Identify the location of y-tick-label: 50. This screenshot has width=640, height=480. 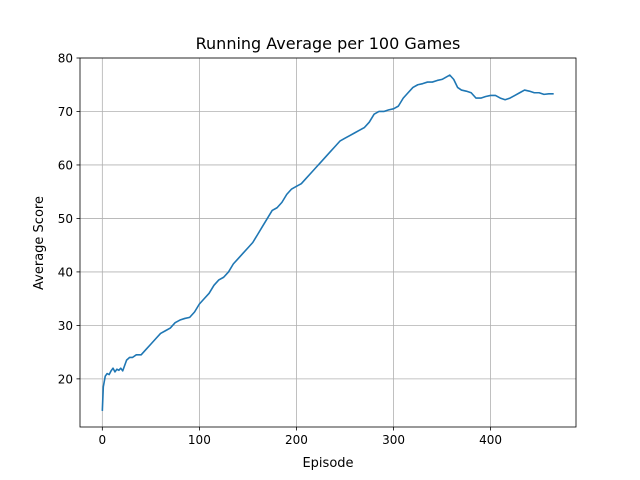
(65, 219).